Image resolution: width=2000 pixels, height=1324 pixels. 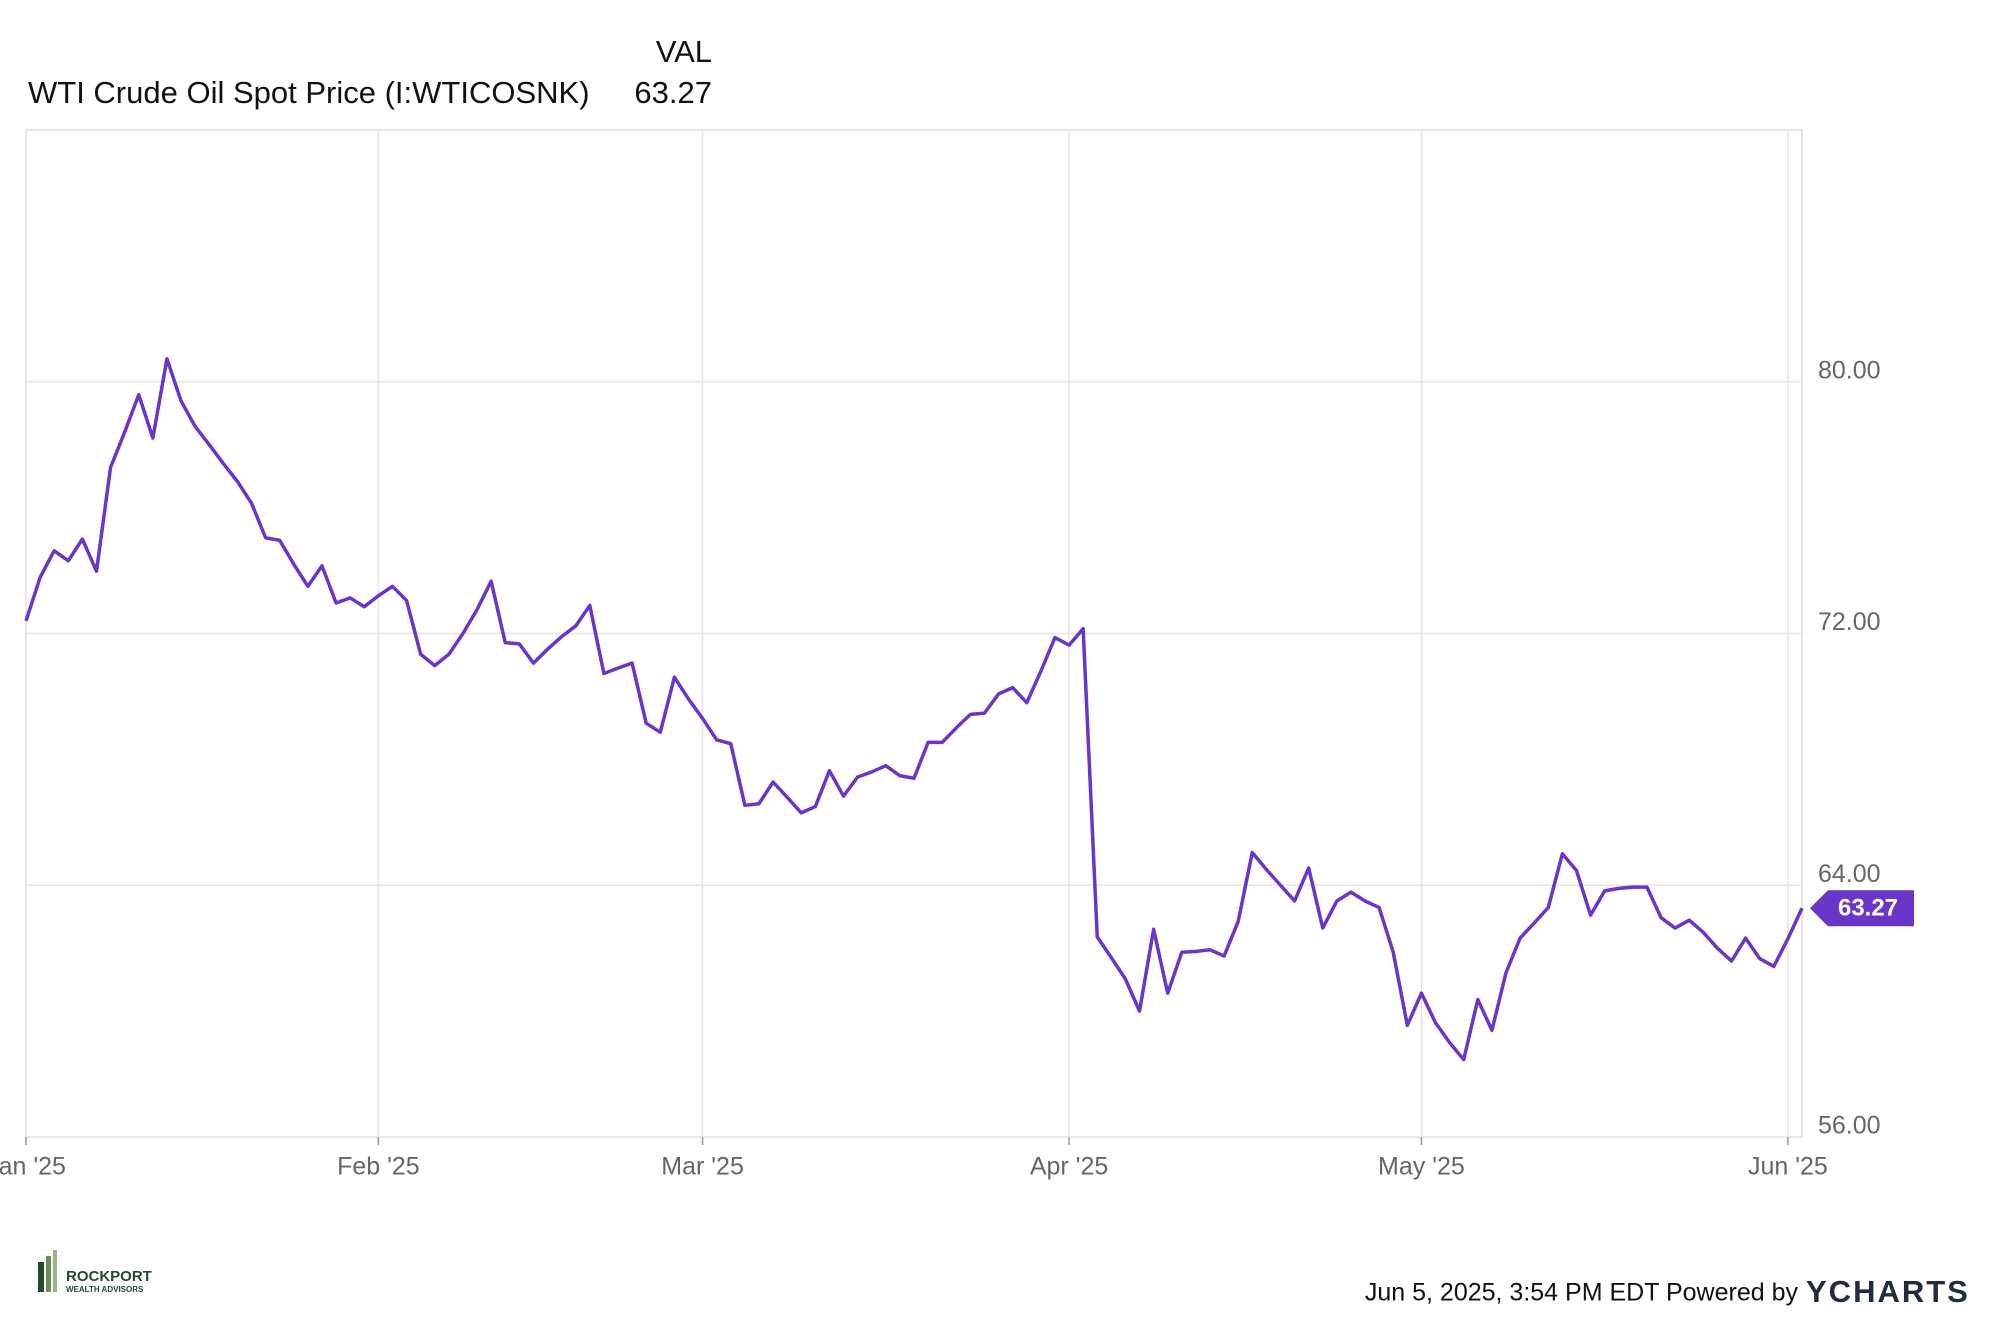 I want to click on logo-name: ROCKPORT, so click(x=109, y=1276).